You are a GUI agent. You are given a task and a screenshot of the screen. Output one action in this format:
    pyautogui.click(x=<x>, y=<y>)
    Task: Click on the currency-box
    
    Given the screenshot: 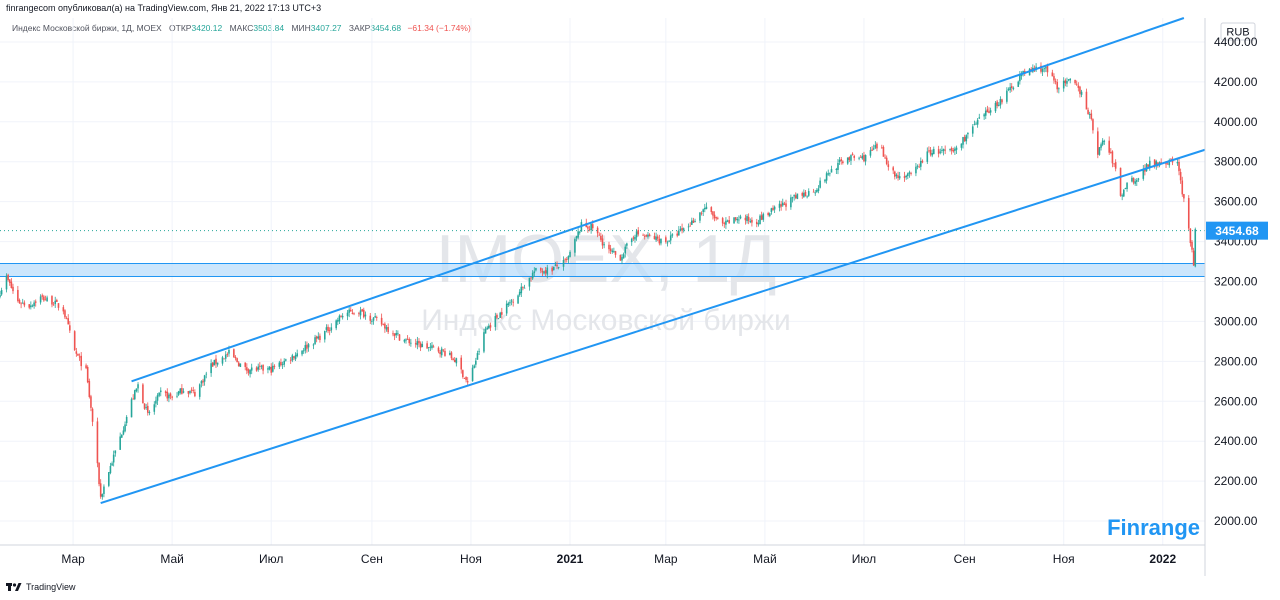 What is the action you would take?
    pyautogui.click(x=1238, y=31)
    